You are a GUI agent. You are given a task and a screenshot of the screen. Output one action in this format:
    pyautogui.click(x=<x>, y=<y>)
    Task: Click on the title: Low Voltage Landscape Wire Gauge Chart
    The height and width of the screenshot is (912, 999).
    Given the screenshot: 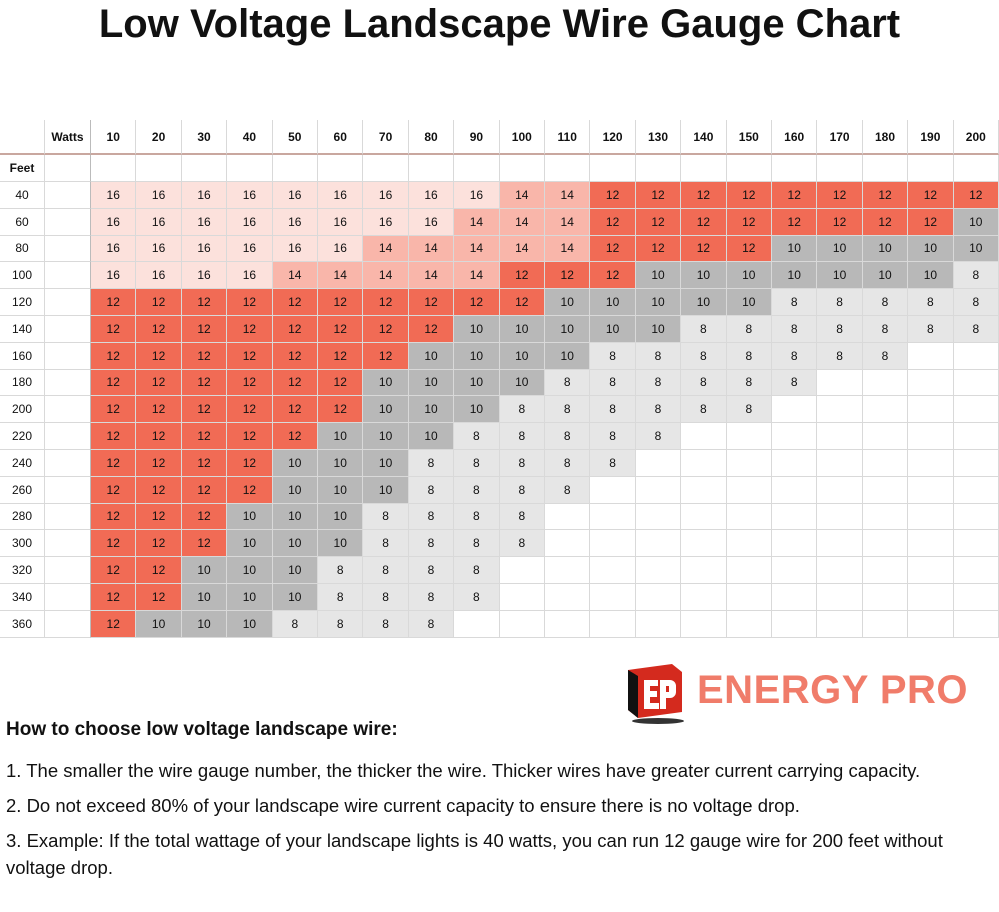 What is the action you would take?
    pyautogui.click(x=499, y=24)
    